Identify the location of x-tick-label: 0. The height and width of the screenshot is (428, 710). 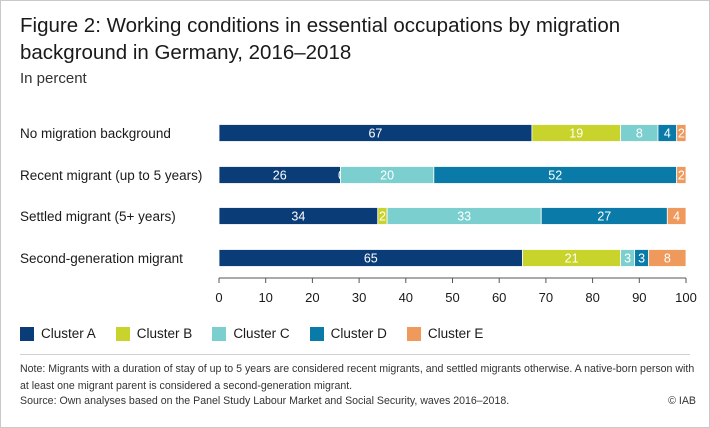
(218, 297).